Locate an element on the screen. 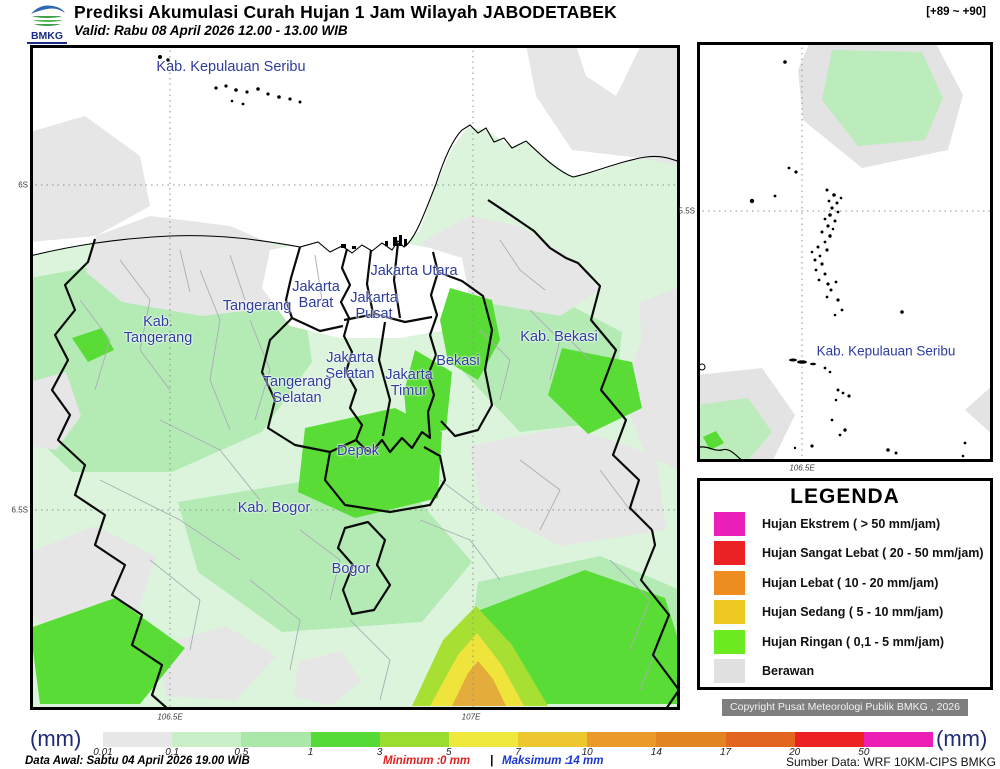  region-label-kab-tangerang: Kab. Tangerang is located at coordinates (158, 330).